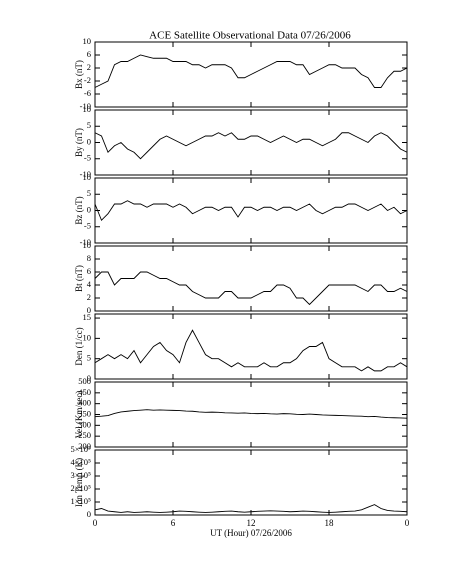 This screenshot has width=453, height=566. Describe the element at coordinates (84, 413) in the screenshot. I see `y-tick-label: 350` at that location.